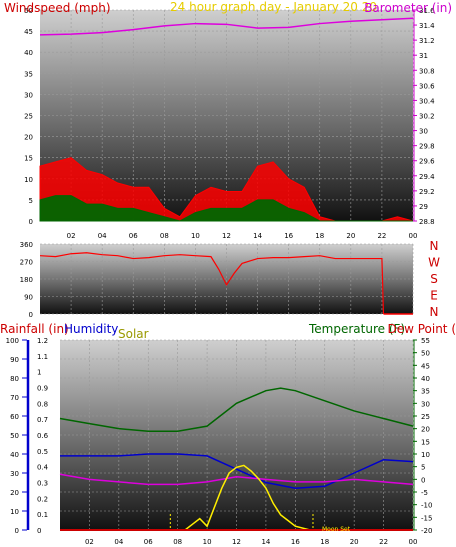  What do you see at coordinates (425, 442) in the screenshot?
I see `temperature-tick: 15` at bounding box center [425, 442].